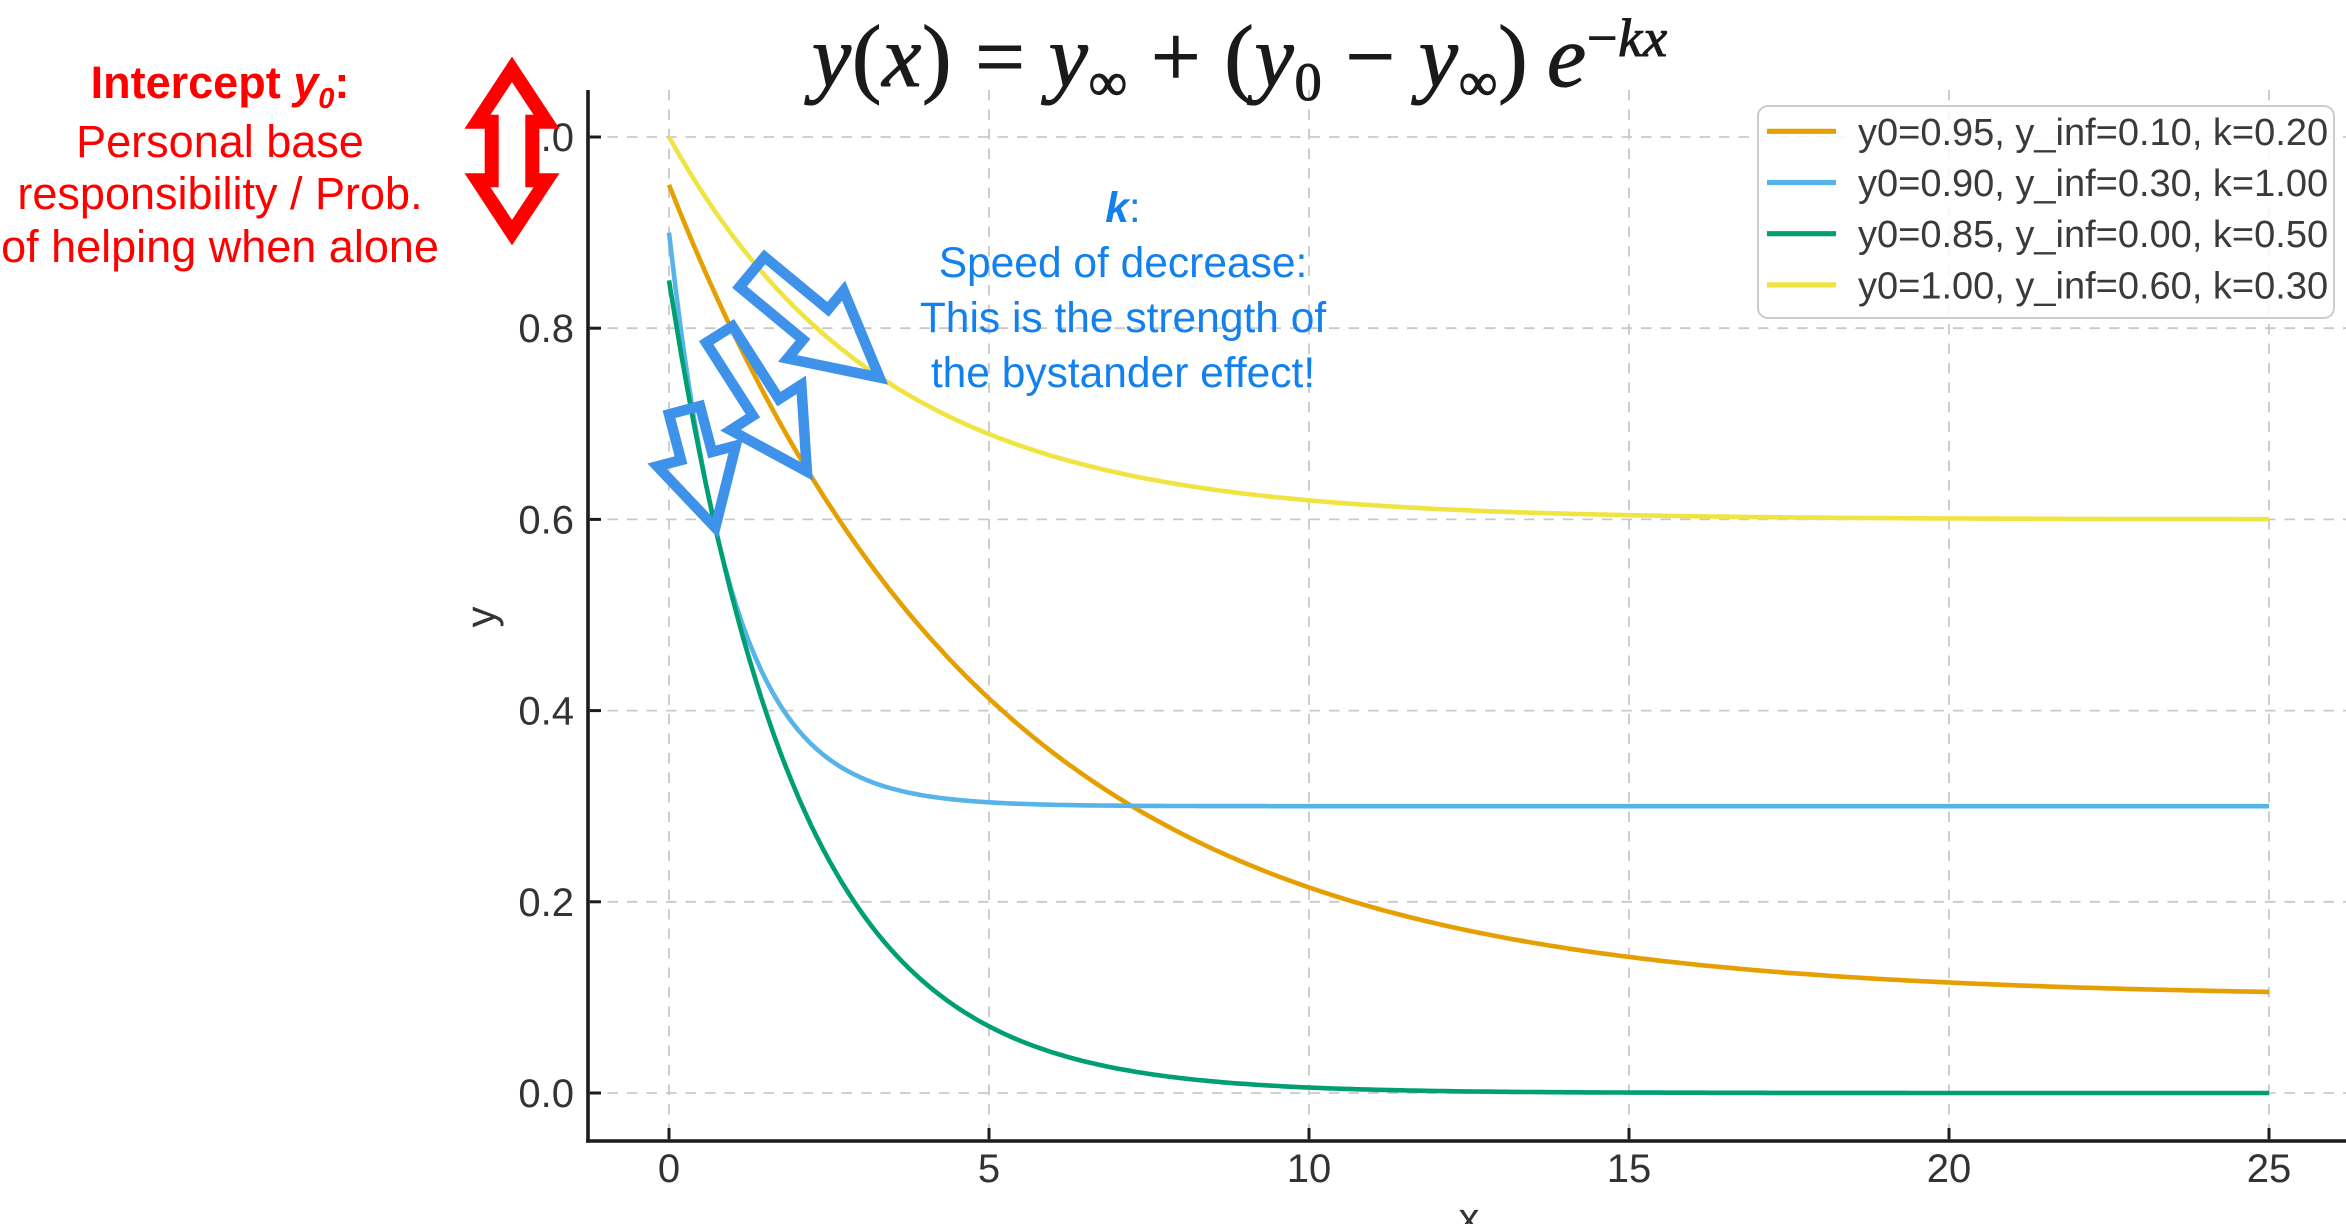 The height and width of the screenshot is (1224, 2346). I want to click on svg-text: y0=0.90, y_inf=0.30, k=1.00, so click(2093, 184).